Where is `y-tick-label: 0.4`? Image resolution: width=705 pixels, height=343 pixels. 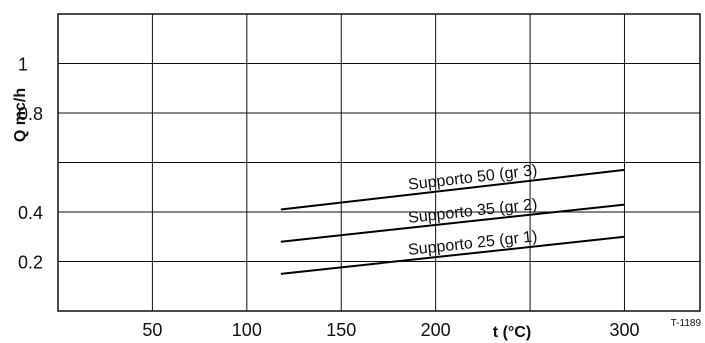 y-tick-label: 0.4 is located at coordinates (30, 213).